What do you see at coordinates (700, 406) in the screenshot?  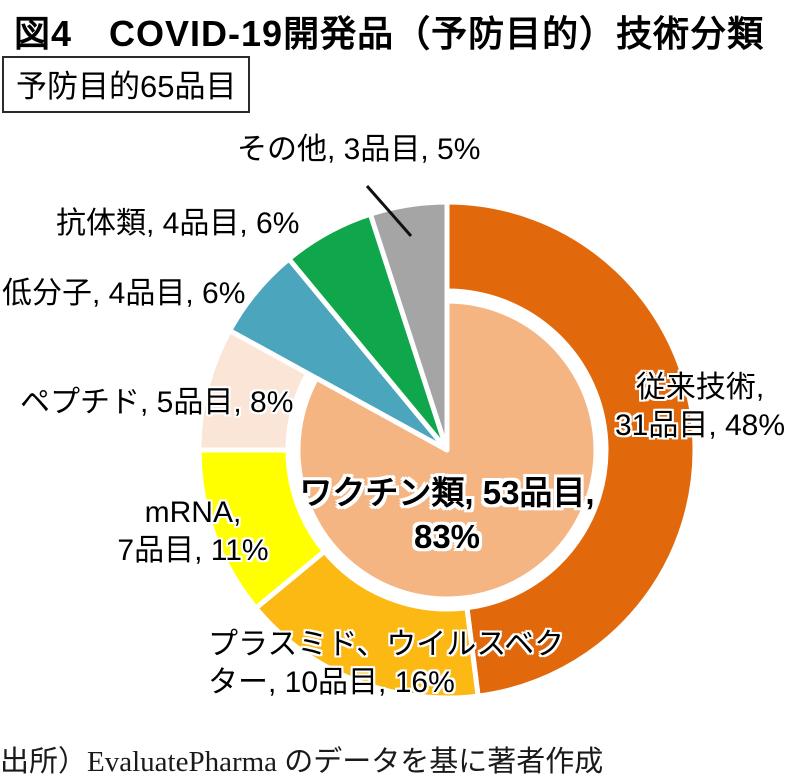 I see `segment-label-juurai-gijutsu: 従来技術, 31品目, 48%` at bounding box center [700, 406].